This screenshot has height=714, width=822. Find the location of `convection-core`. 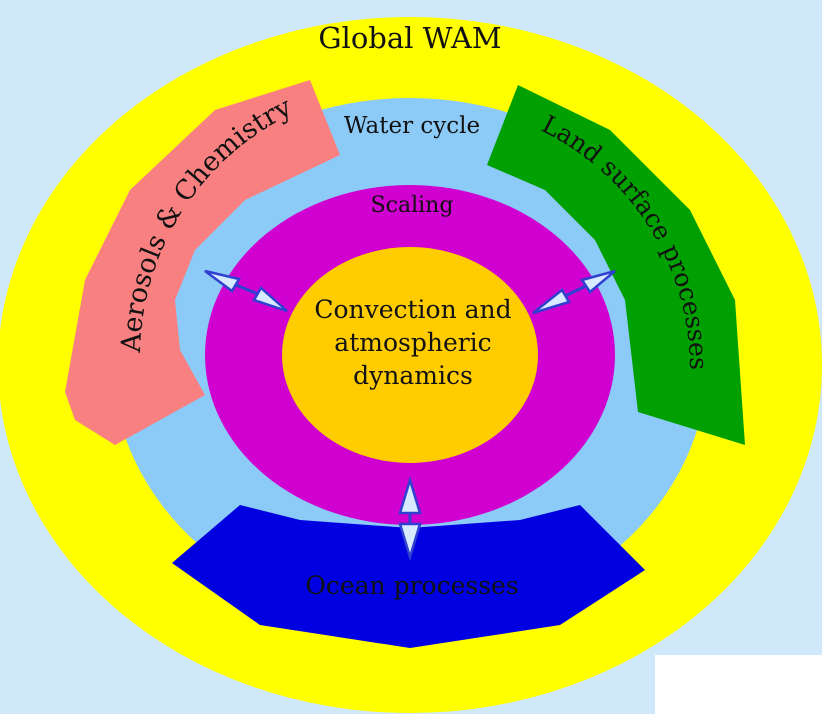

convection-core is located at coordinates (410, 355).